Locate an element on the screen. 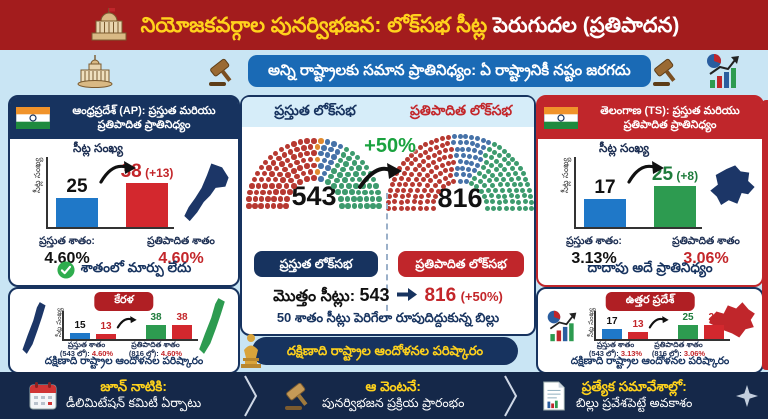  total-seats-change: (+50%) is located at coordinates (481, 296).